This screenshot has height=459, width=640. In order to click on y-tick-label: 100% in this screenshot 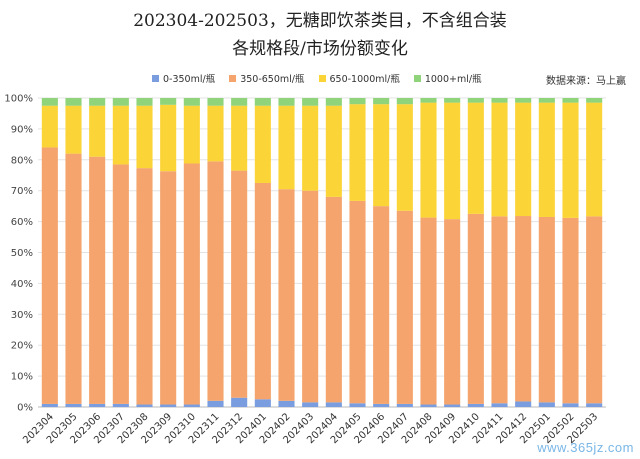, I will do `click(18, 99)`.